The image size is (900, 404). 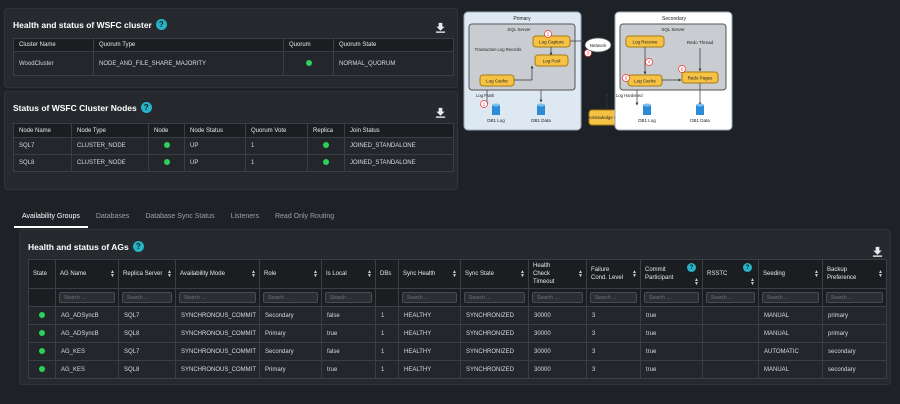 I want to click on col-health-check-timeout: Health Check Timeout ▲ ▼, so click(x=557, y=274).